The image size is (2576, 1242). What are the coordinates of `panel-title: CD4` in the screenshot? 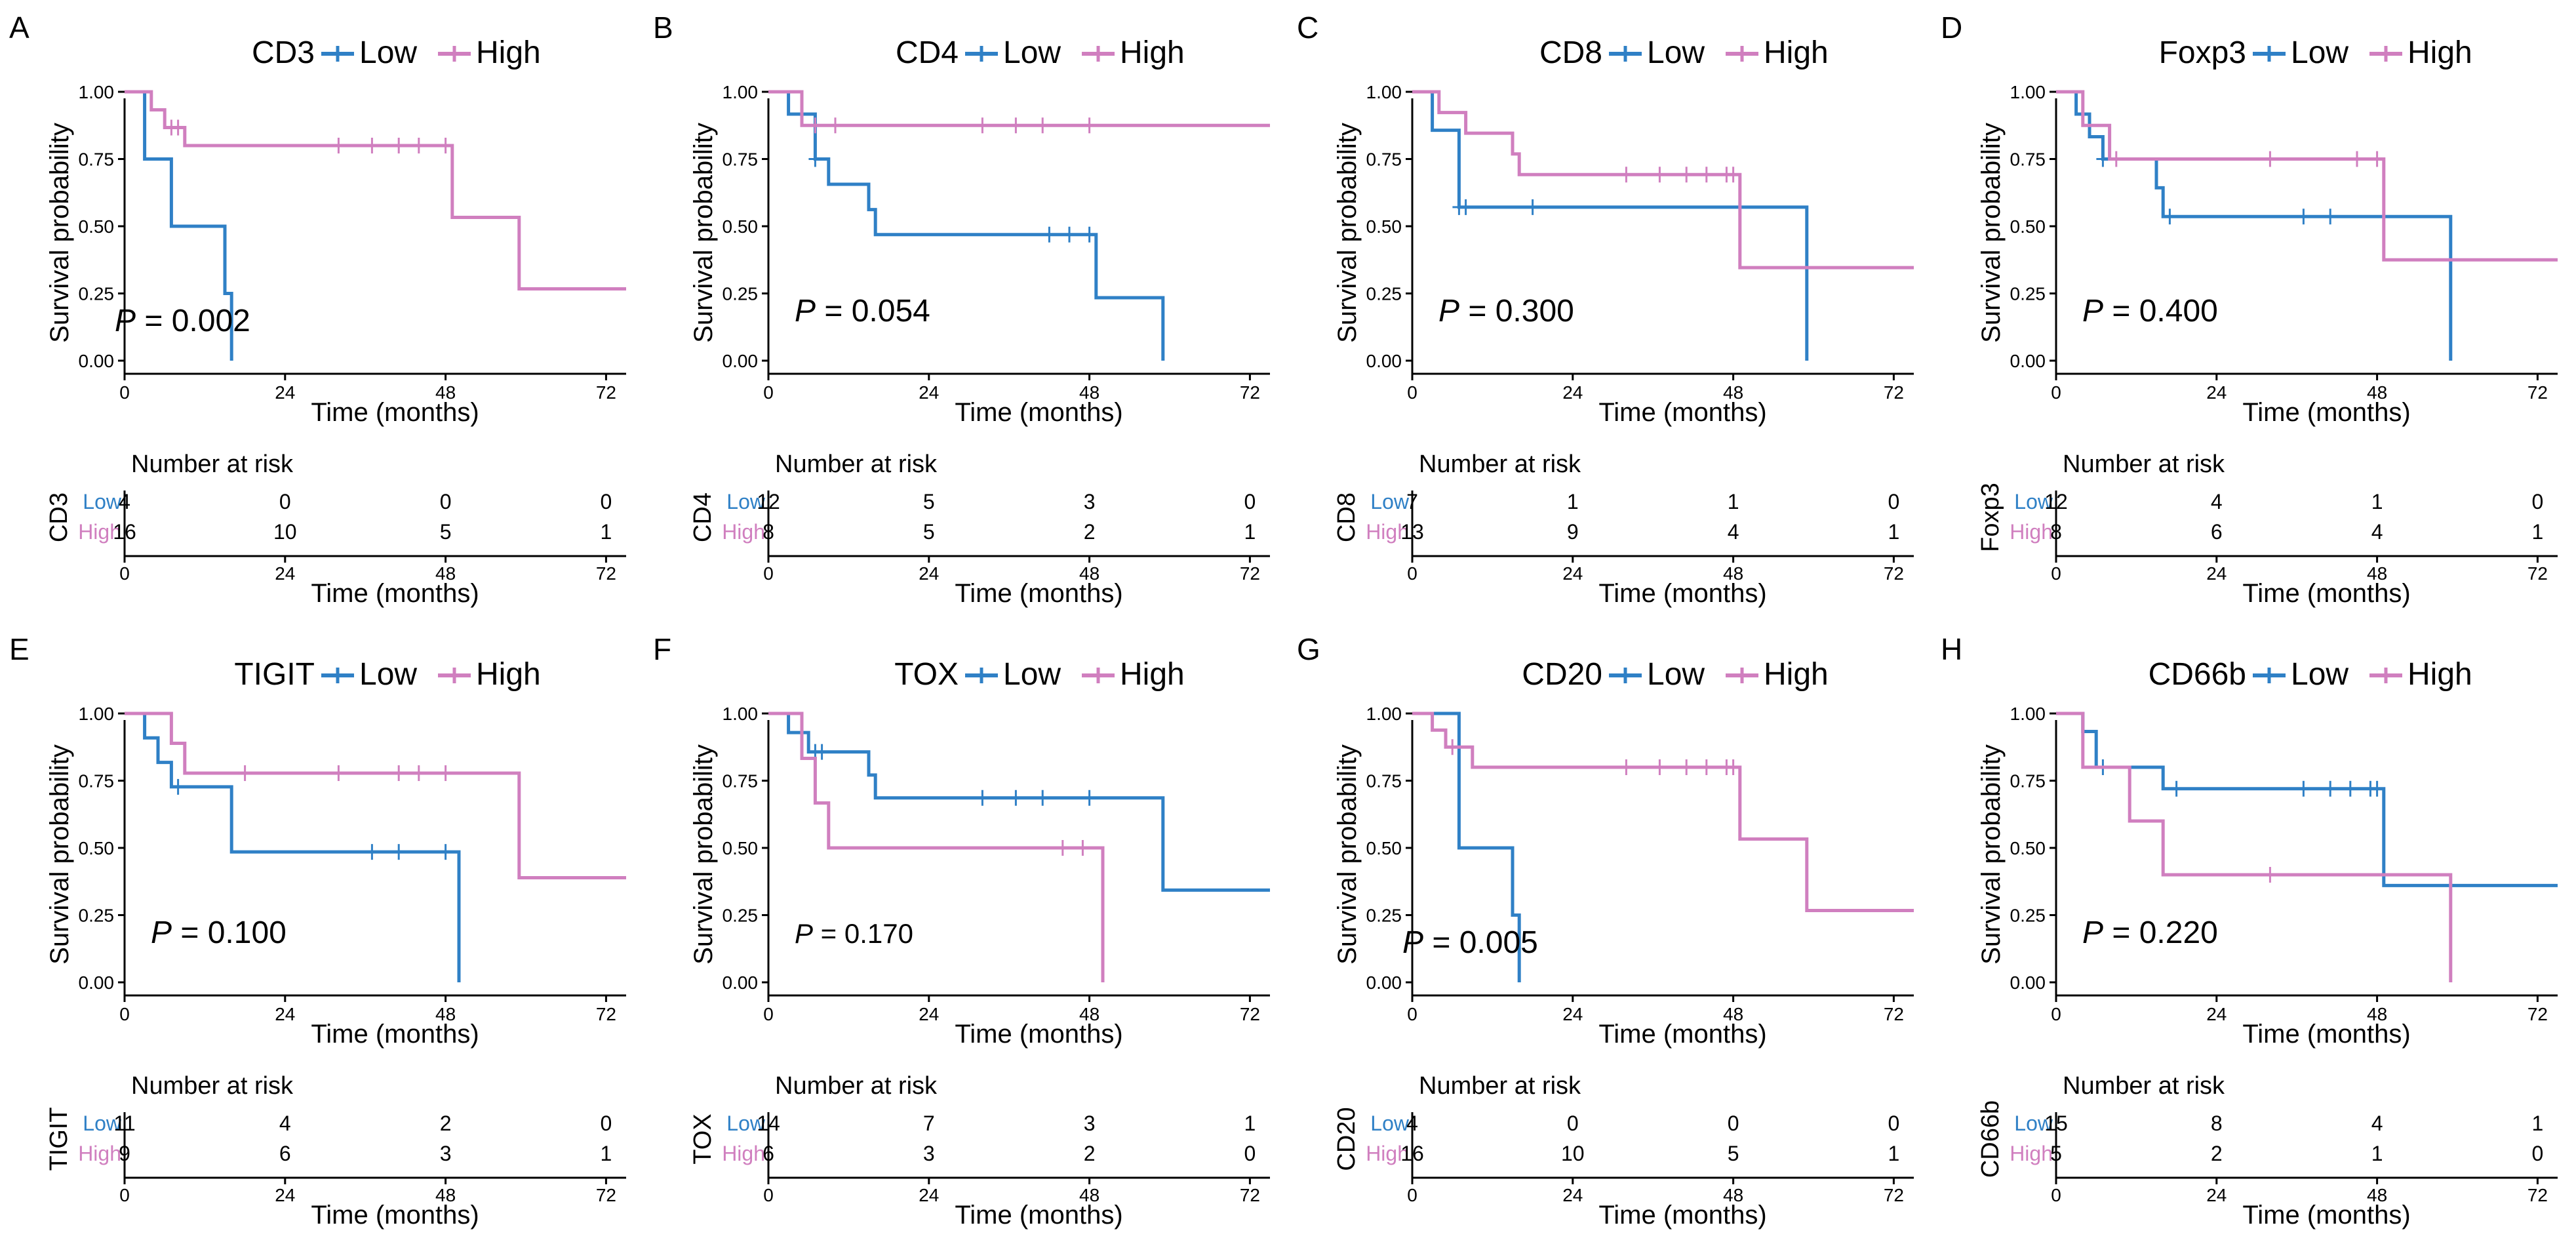 It's located at (927, 53).